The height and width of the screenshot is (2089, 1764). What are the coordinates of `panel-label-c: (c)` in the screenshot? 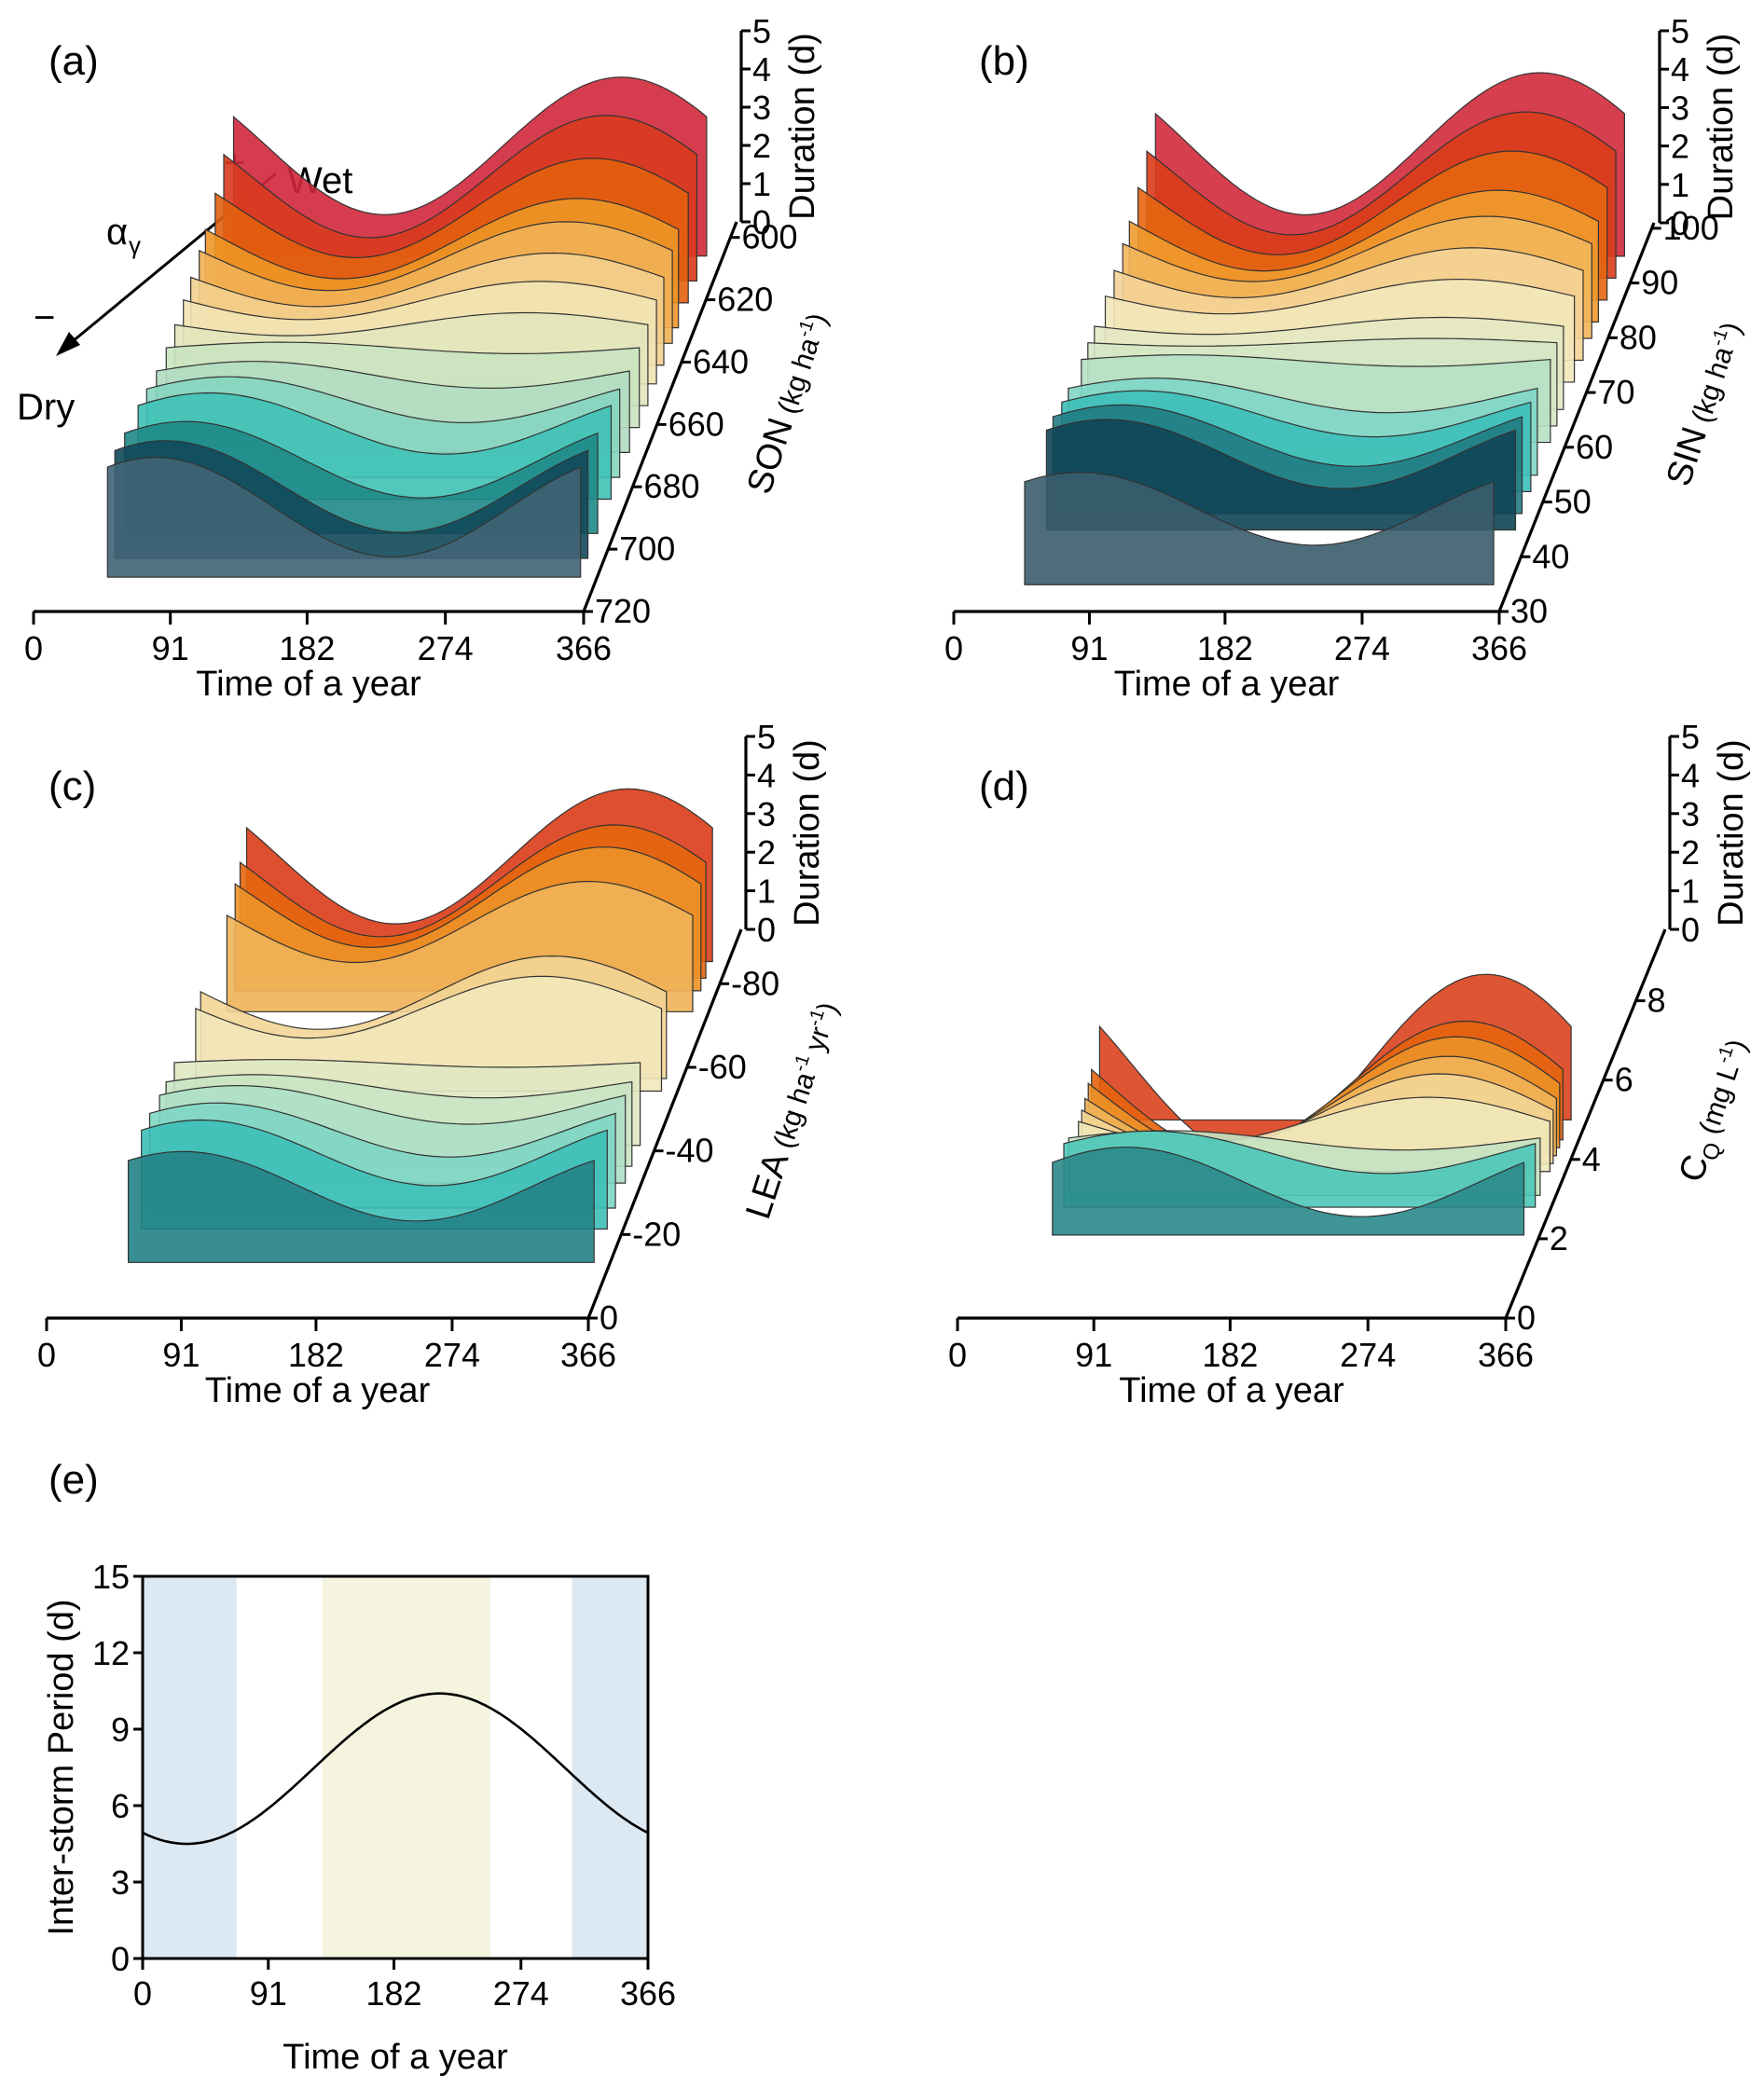 It's located at (72, 786).